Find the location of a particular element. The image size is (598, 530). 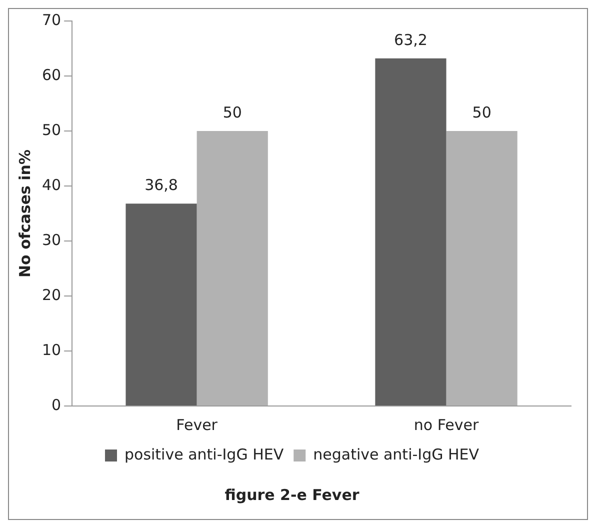

y-axis-title: No ofcases in% is located at coordinates (25, 213).